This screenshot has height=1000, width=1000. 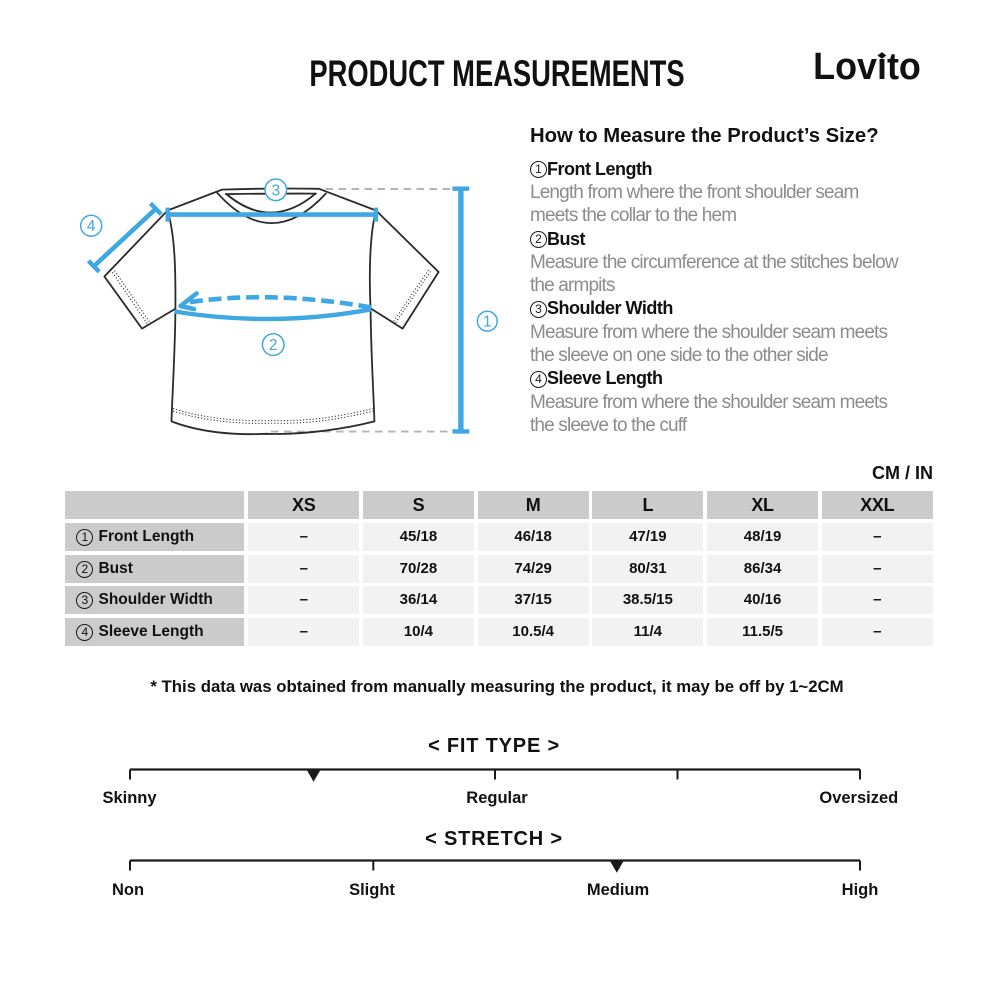 I want to click on svg-text: 3, so click(x=275, y=190).